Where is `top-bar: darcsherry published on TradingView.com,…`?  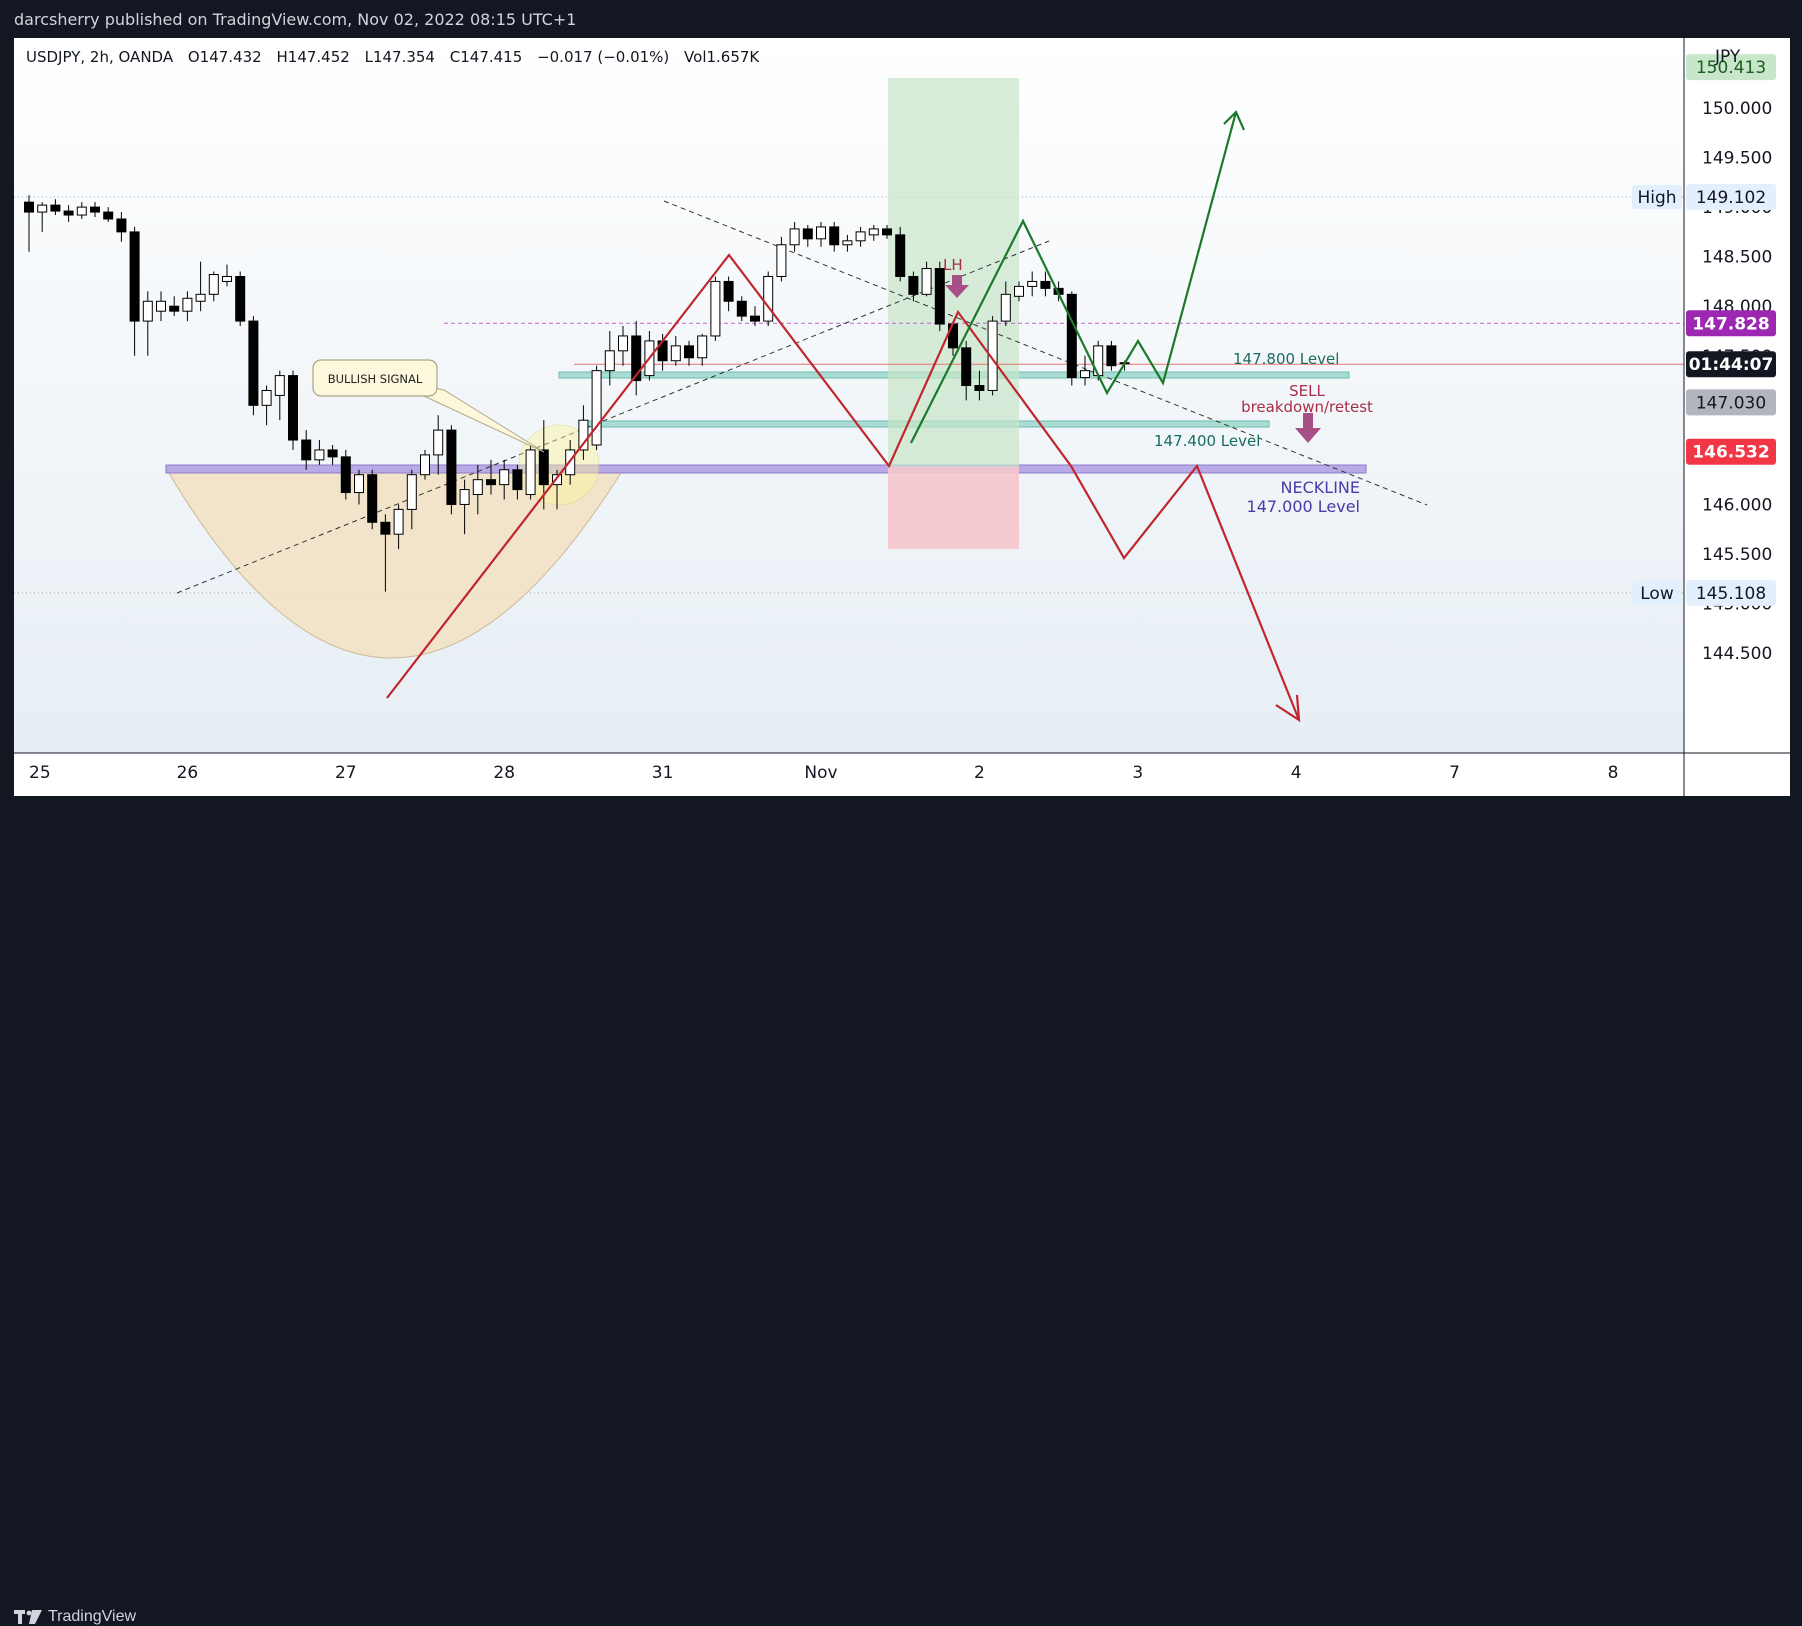 top-bar: darcsherry published on TradingView.com,… is located at coordinates (901, 19).